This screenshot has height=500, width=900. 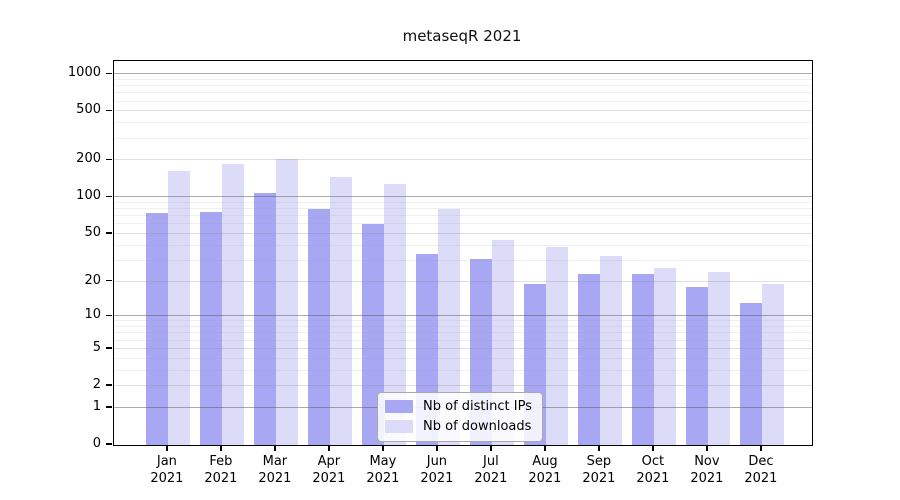 What do you see at coordinates (462, 36) in the screenshot?
I see `chart-title: metaseqR 2021` at bounding box center [462, 36].